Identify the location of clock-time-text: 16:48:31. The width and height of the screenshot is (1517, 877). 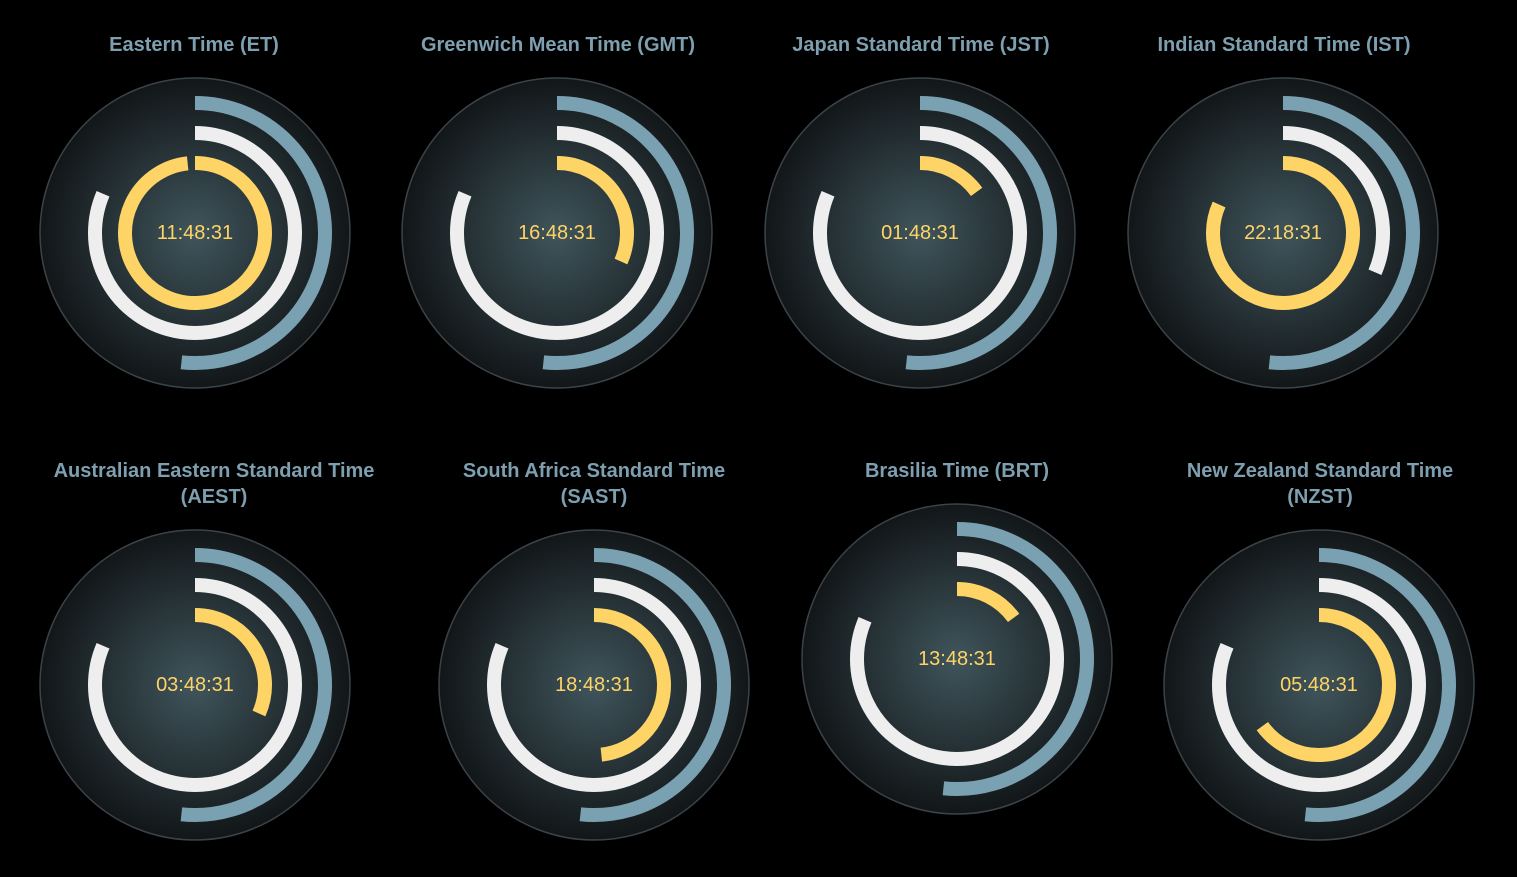
(557, 233).